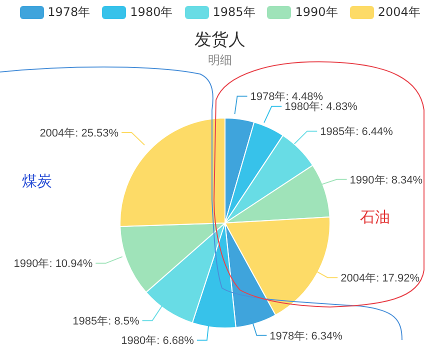 The width and height of the screenshot is (440, 352). I want to click on category-label: 1980年: 4.83%, so click(321, 107).